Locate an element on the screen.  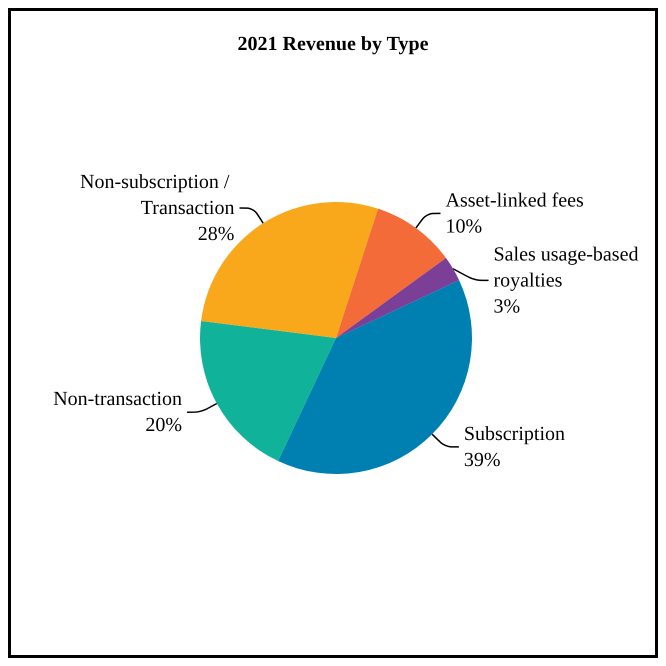
data-label: 3% is located at coordinates (507, 306).